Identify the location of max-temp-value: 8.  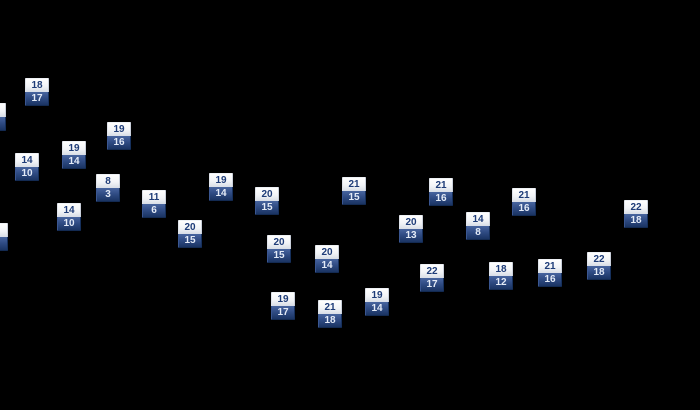
(108, 181).